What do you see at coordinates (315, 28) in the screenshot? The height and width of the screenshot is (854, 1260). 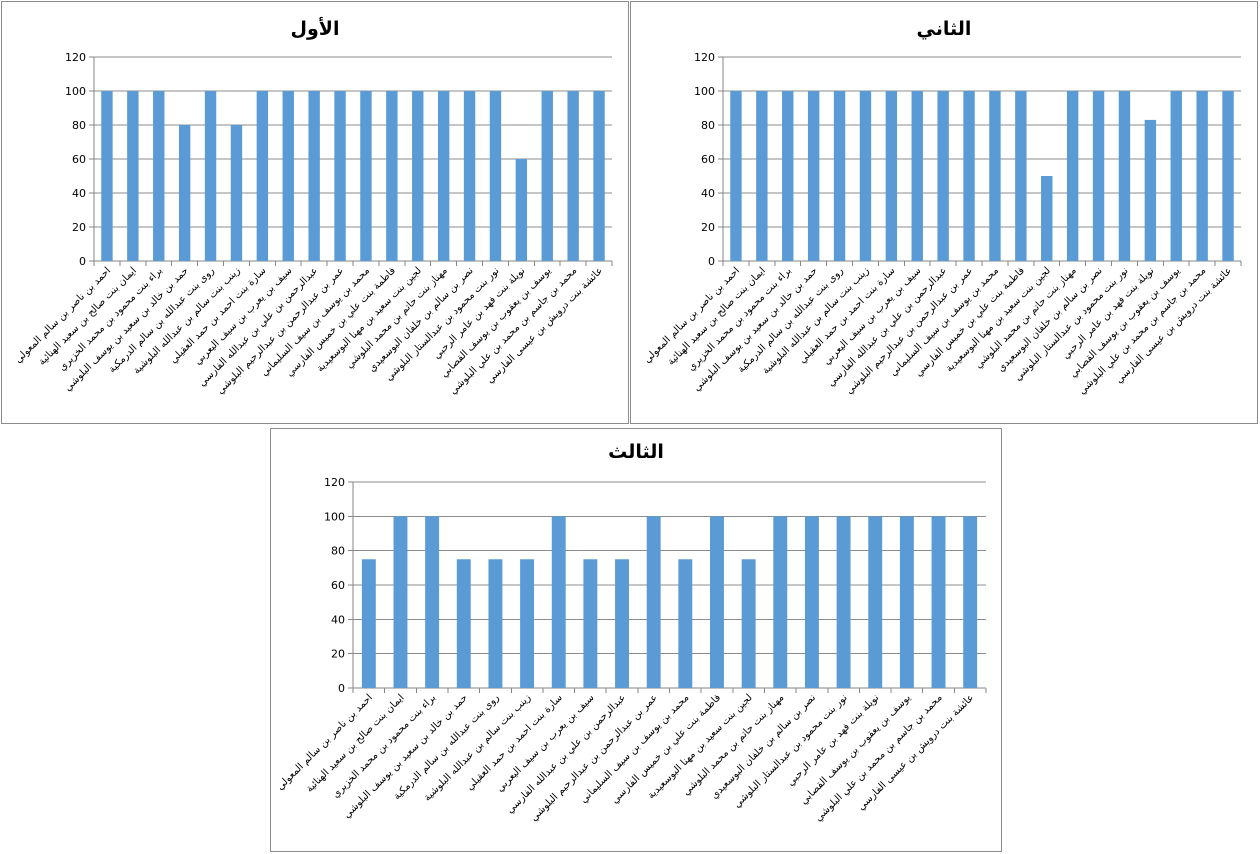 I see `chart-title: الأول` at bounding box center [315, 28].